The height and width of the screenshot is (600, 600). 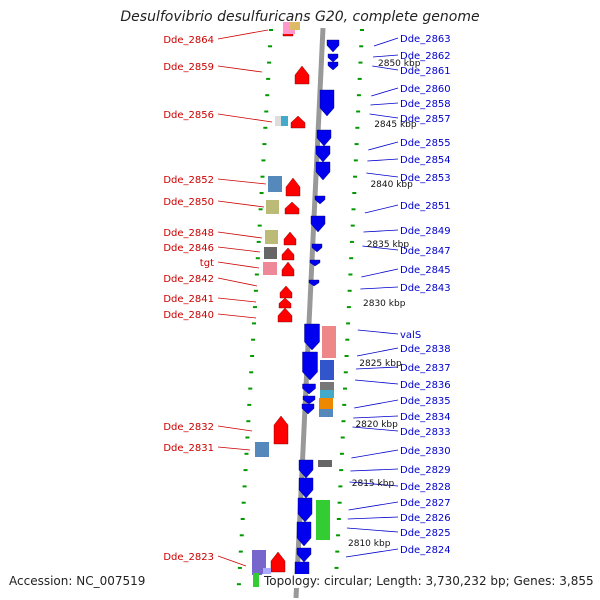 I want to click on right-gene-label: Dde_2834, so click(x=425, y=417).